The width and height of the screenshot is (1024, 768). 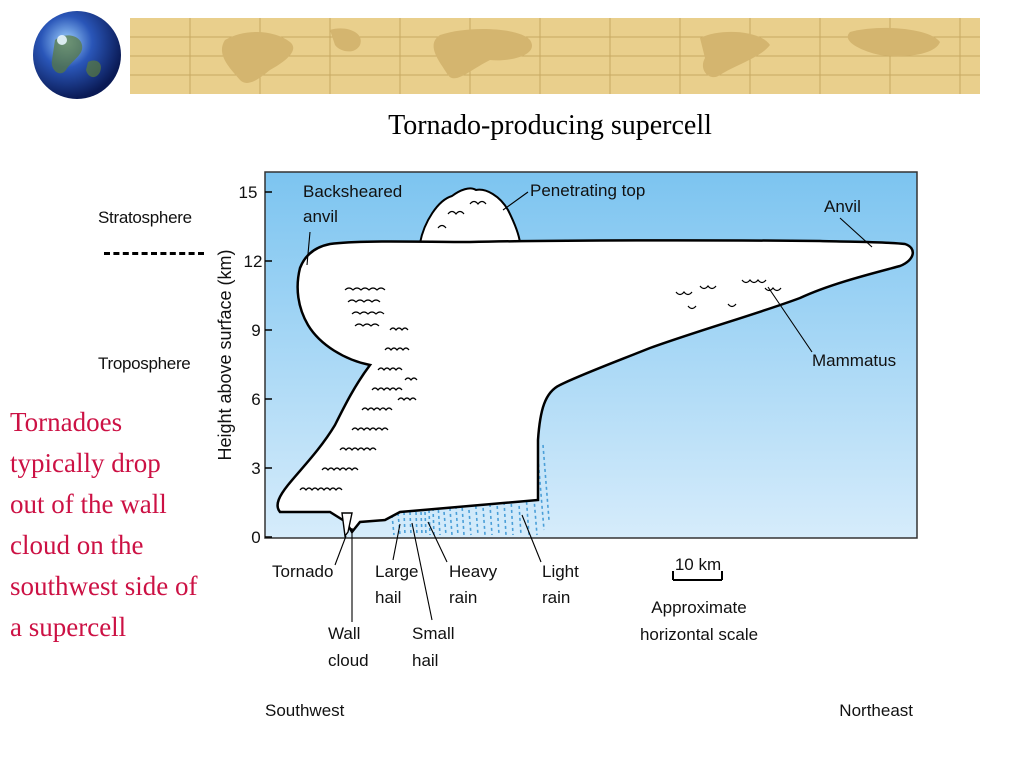 I want to click on light-rain-label-1: Light, so click(x=560, y=571).